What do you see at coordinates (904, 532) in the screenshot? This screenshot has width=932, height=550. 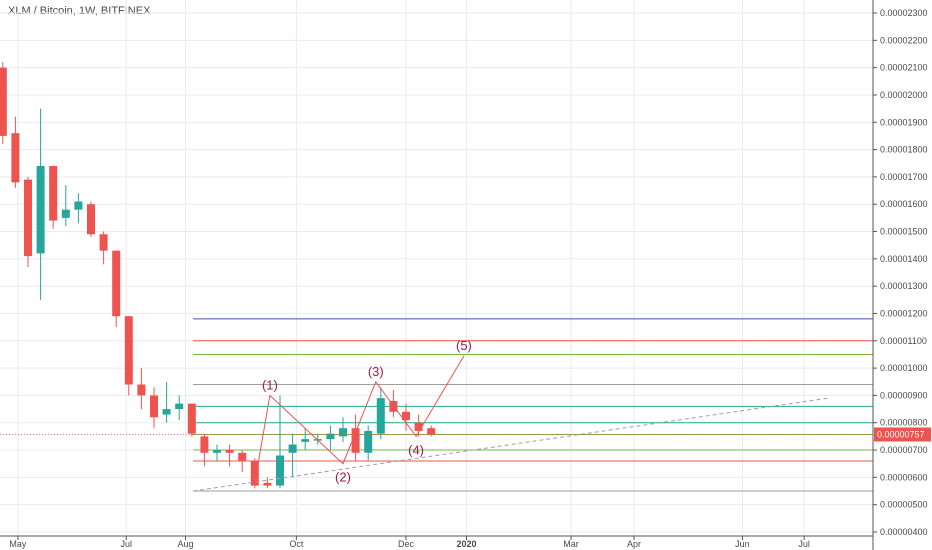 I see `price-tick-label: 0.00000400` at bounding box center [904, 532].